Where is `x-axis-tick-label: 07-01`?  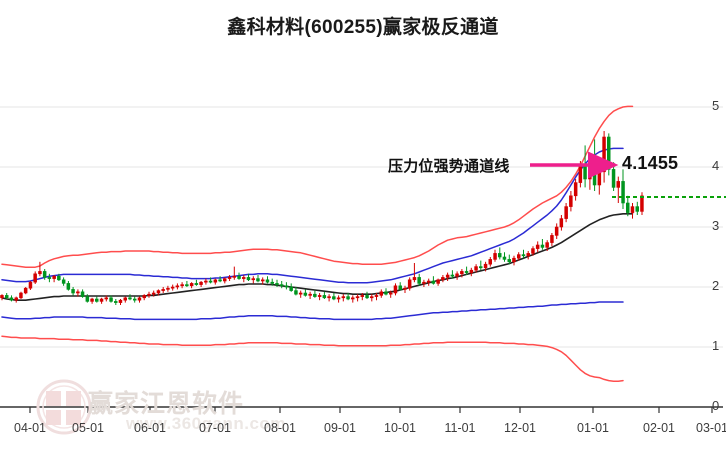
x-axis-tick-label: 07-01 is located at coordinates (215, 428).